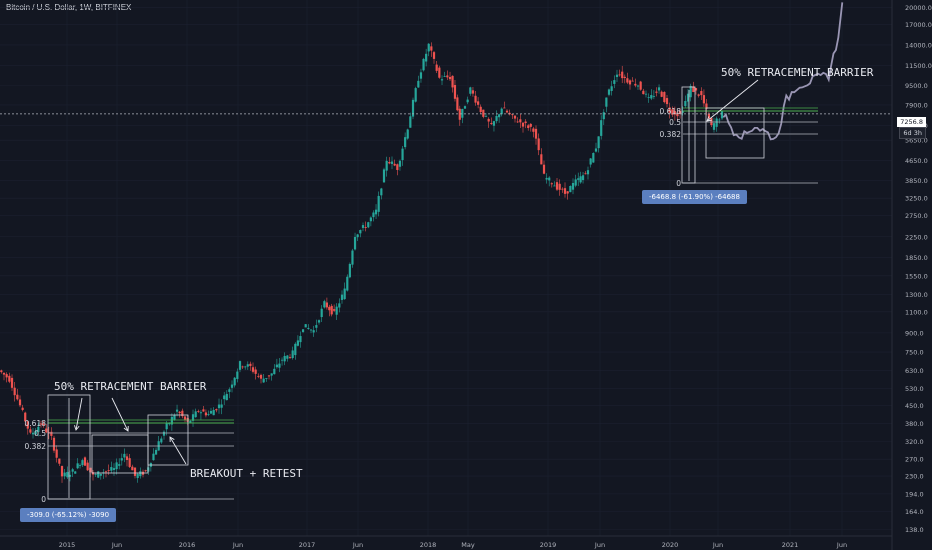  I want to click on right-range-box, so click(688, 135).